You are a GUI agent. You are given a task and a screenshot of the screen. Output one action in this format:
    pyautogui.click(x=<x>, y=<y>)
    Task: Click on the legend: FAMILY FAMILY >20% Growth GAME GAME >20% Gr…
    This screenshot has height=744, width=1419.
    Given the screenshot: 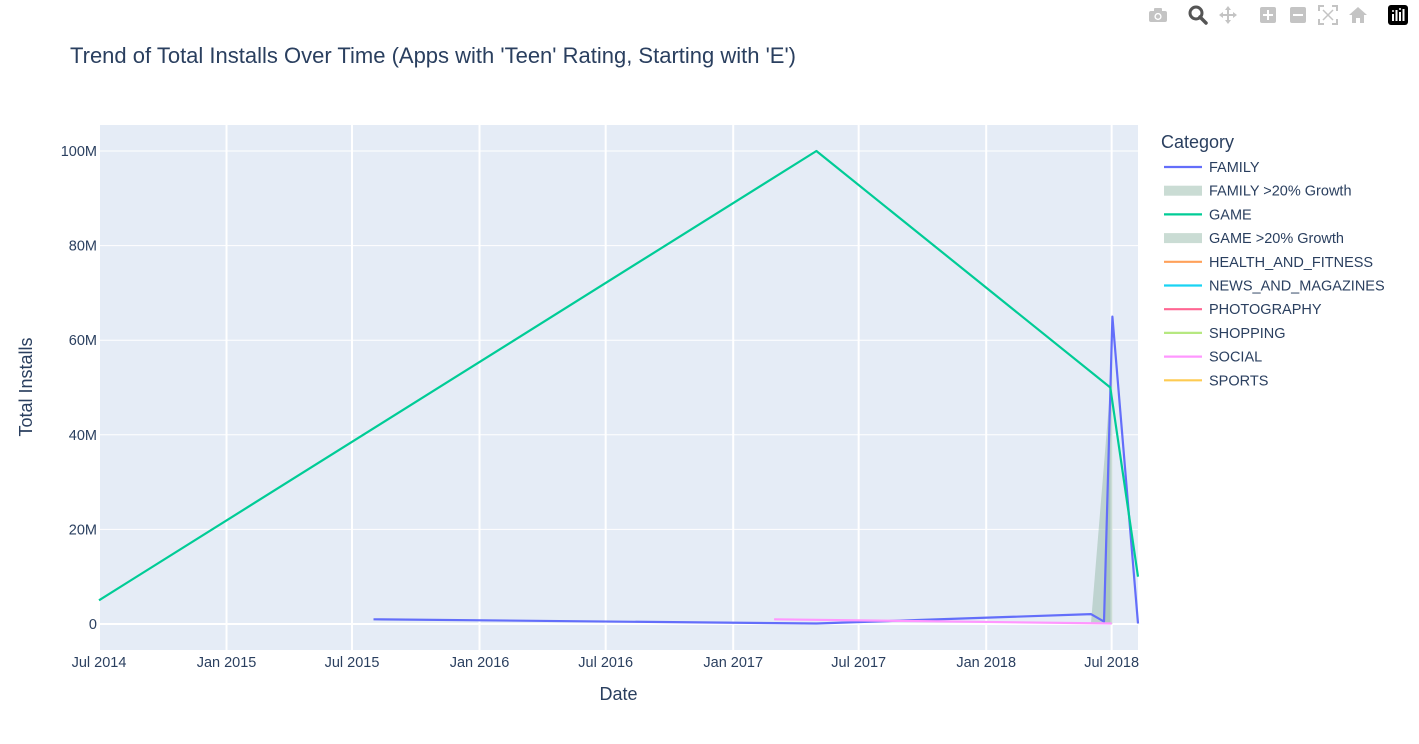 What is the action you would take?
    pyautogui.click(x=1274, y=274)
    